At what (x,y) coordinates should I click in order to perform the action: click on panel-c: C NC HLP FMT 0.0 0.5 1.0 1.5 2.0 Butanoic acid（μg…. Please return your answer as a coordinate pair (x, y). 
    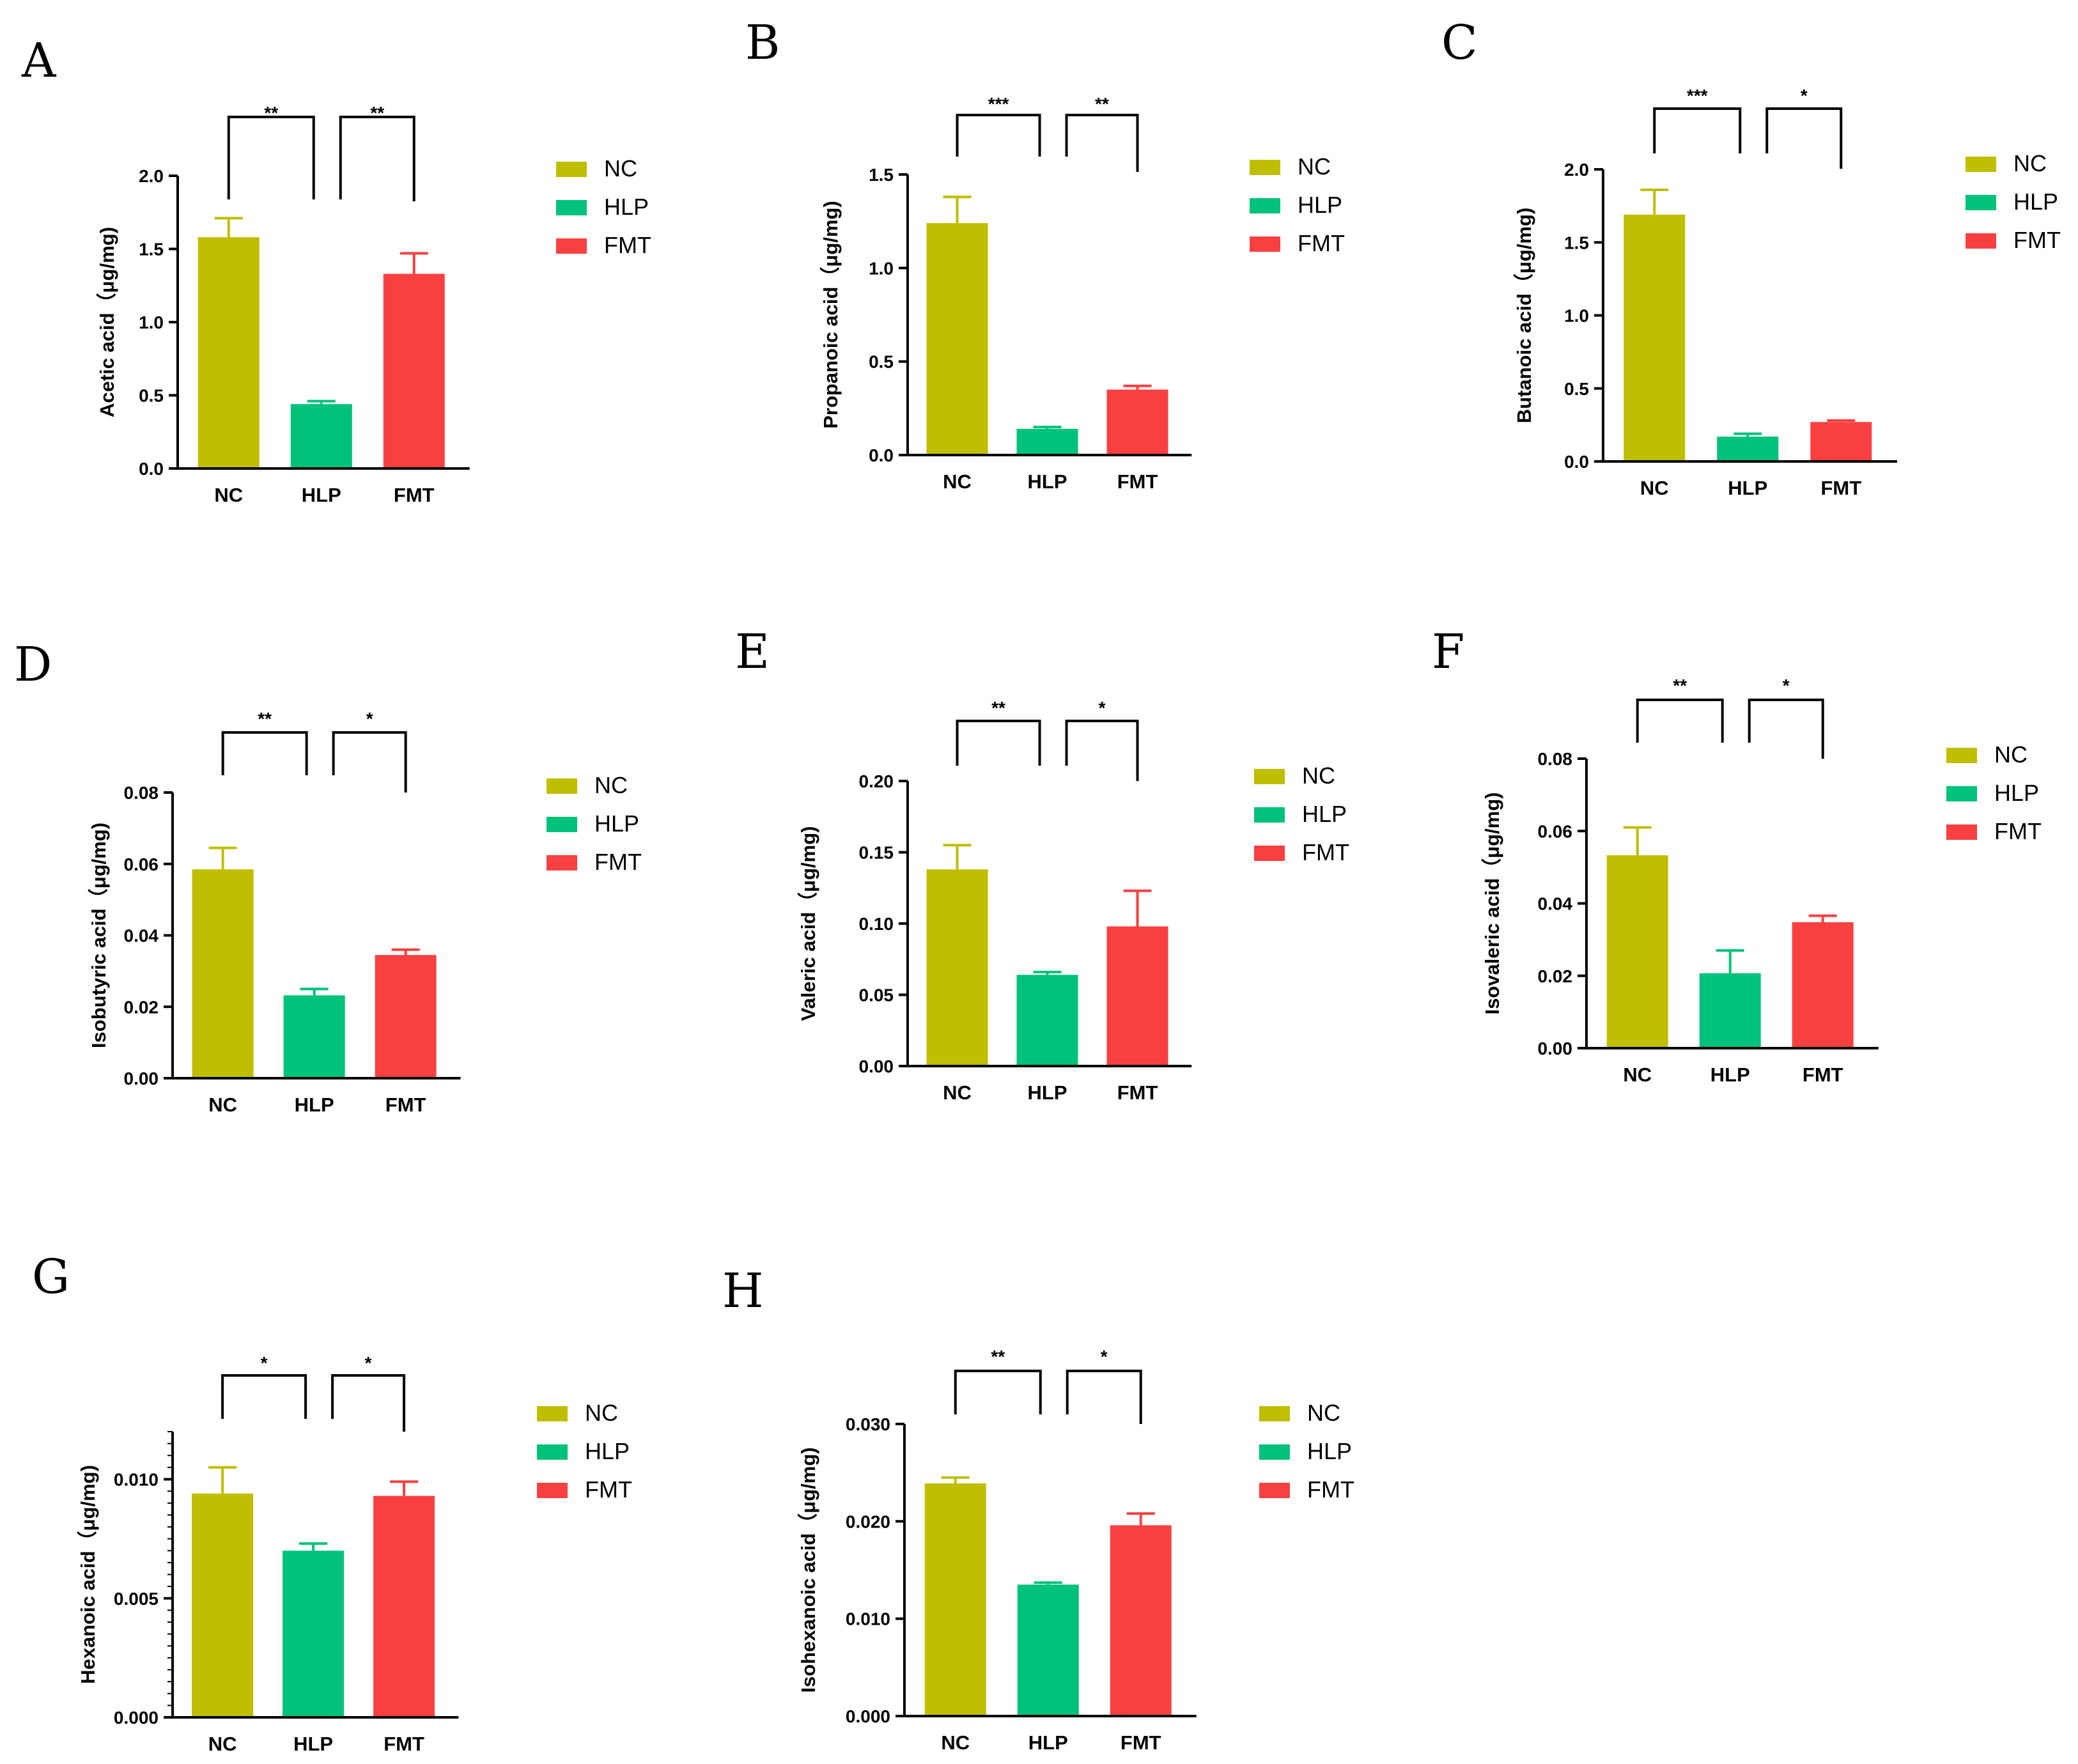
    Looking at the image, I should click on (1751, 257).